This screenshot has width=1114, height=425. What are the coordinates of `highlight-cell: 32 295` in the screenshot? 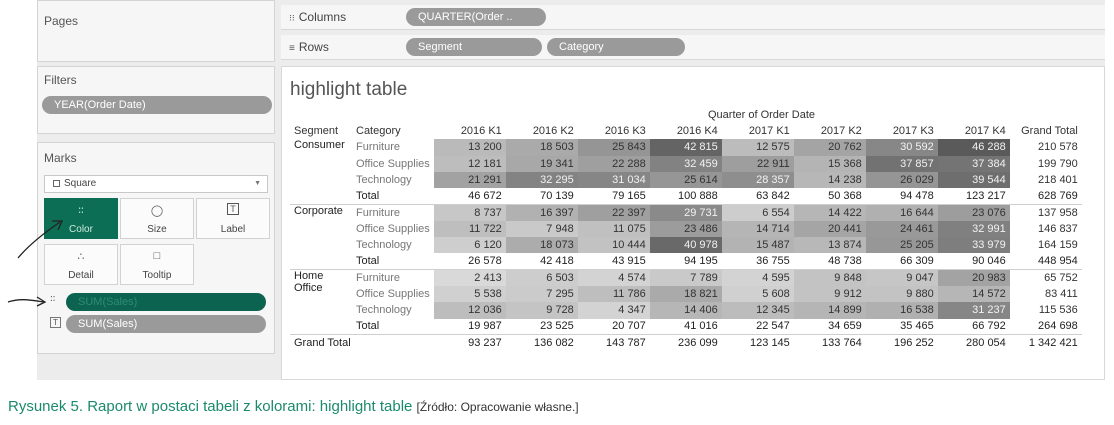 It's located at (541, 180).